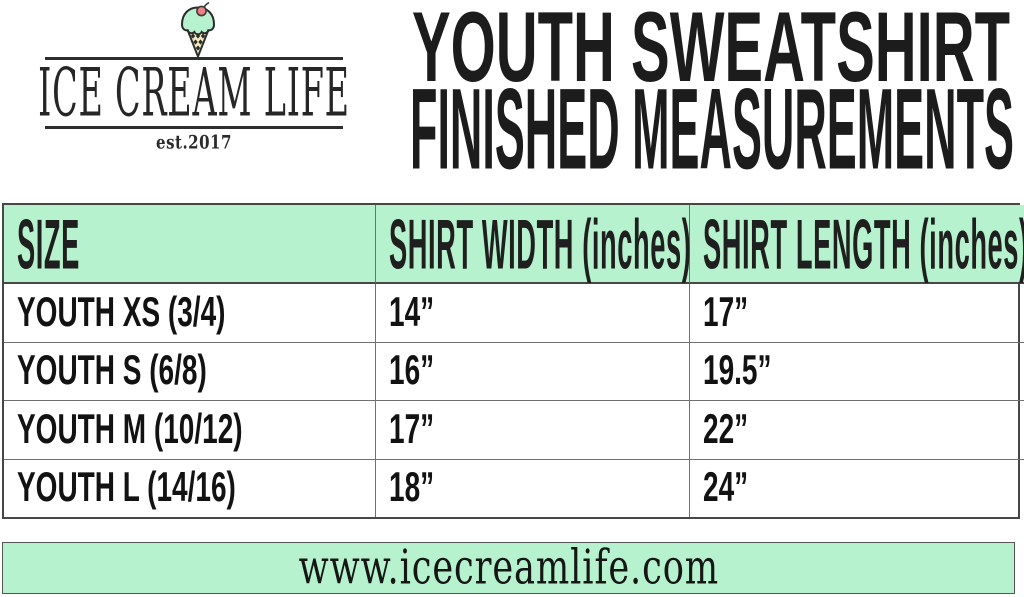 The width and height of the screenshot is (1024, 597). I want to click on table-row-width: 18”, so click(532, 488).